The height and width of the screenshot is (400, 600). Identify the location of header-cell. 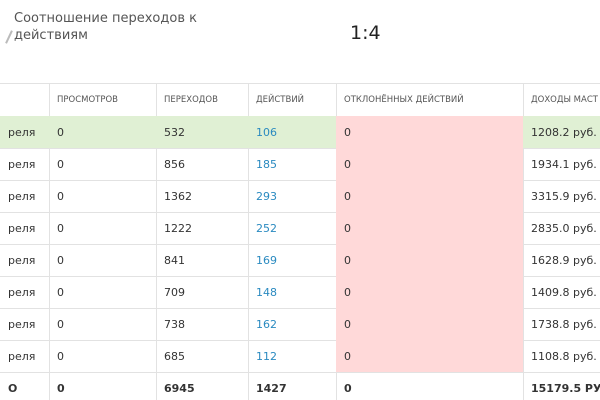
(25, 100).